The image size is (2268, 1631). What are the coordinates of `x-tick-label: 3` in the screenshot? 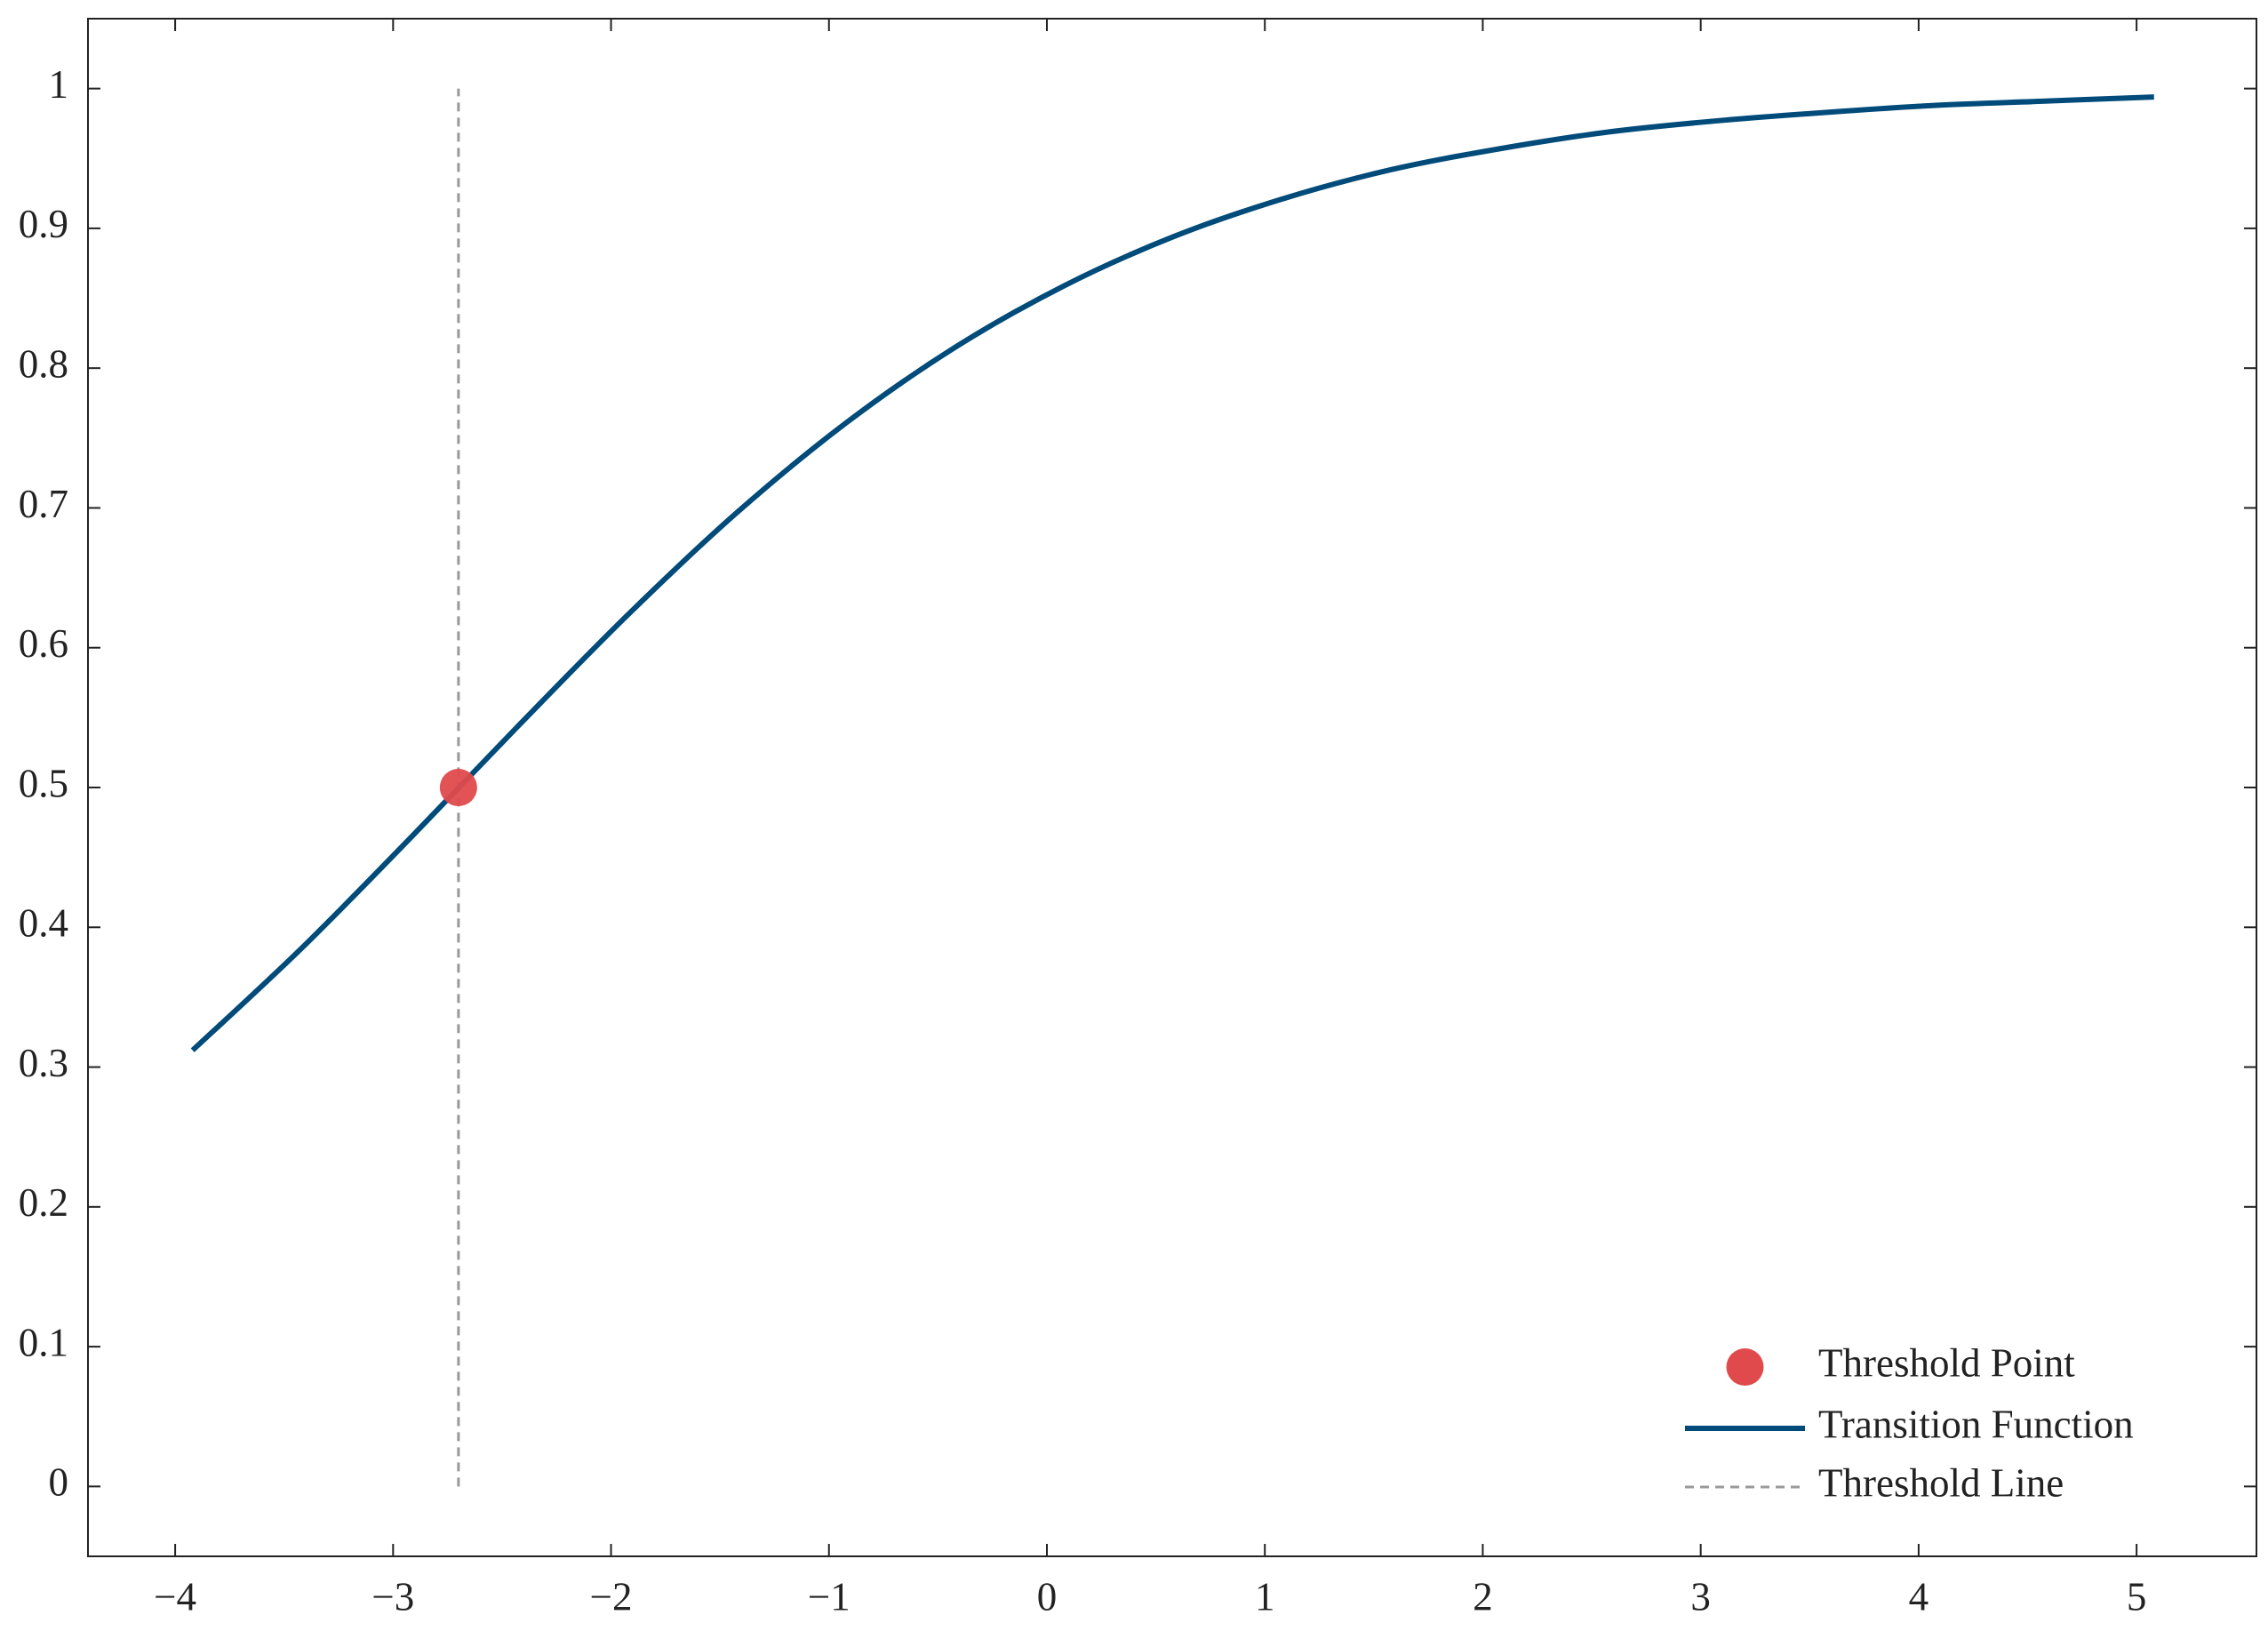 It's located at (1701, 1596).